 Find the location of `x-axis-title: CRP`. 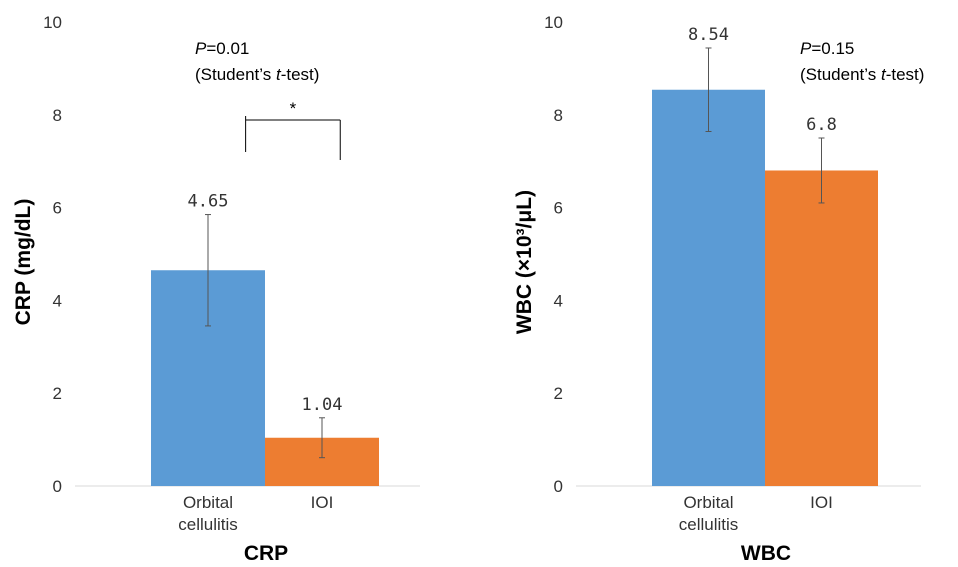

x-axis-title: CRP is located at coordinates (266, 553).